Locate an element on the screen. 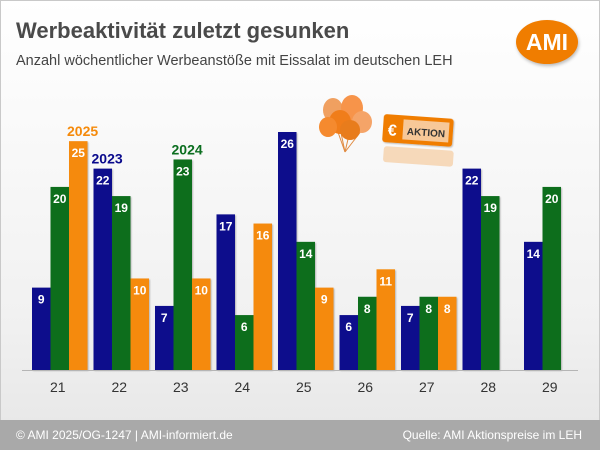 Image resolution: width=600 pixels, height=450 pixels. series-label-2024: 2024 is located at coordinates (187, 149).